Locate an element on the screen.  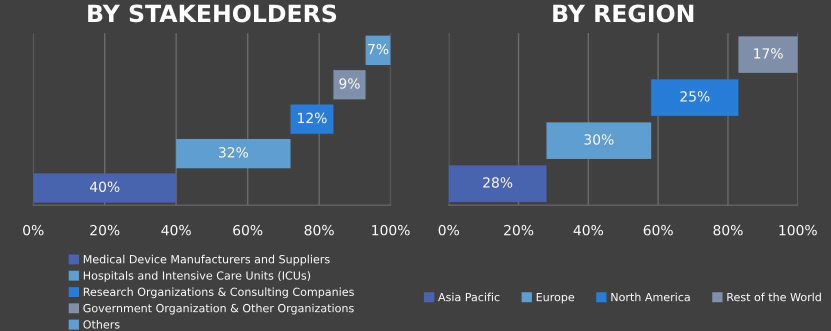
chart-title: BY REGION is located at coordinates (623, 13).